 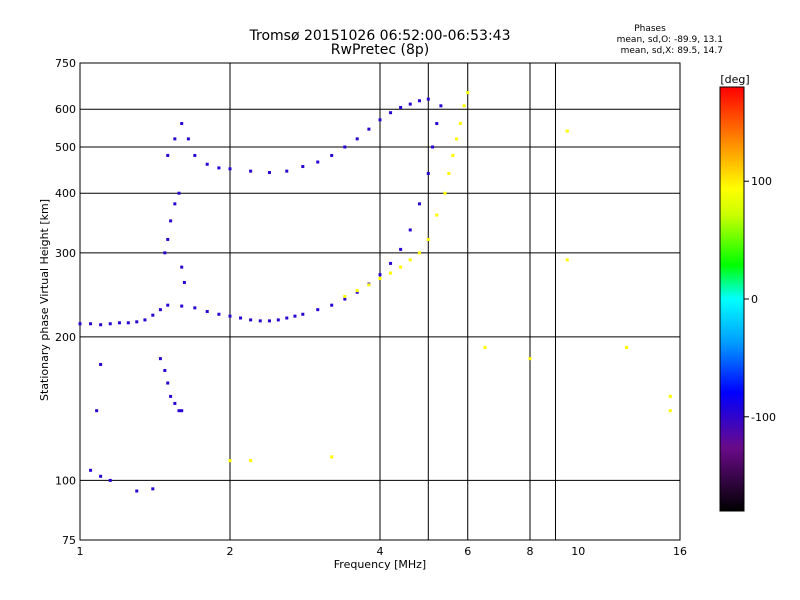 What do you see at coordinates (578, 551) in the screenshot?
I see `x-tick-label: 10` at bounding box center [578, 551].